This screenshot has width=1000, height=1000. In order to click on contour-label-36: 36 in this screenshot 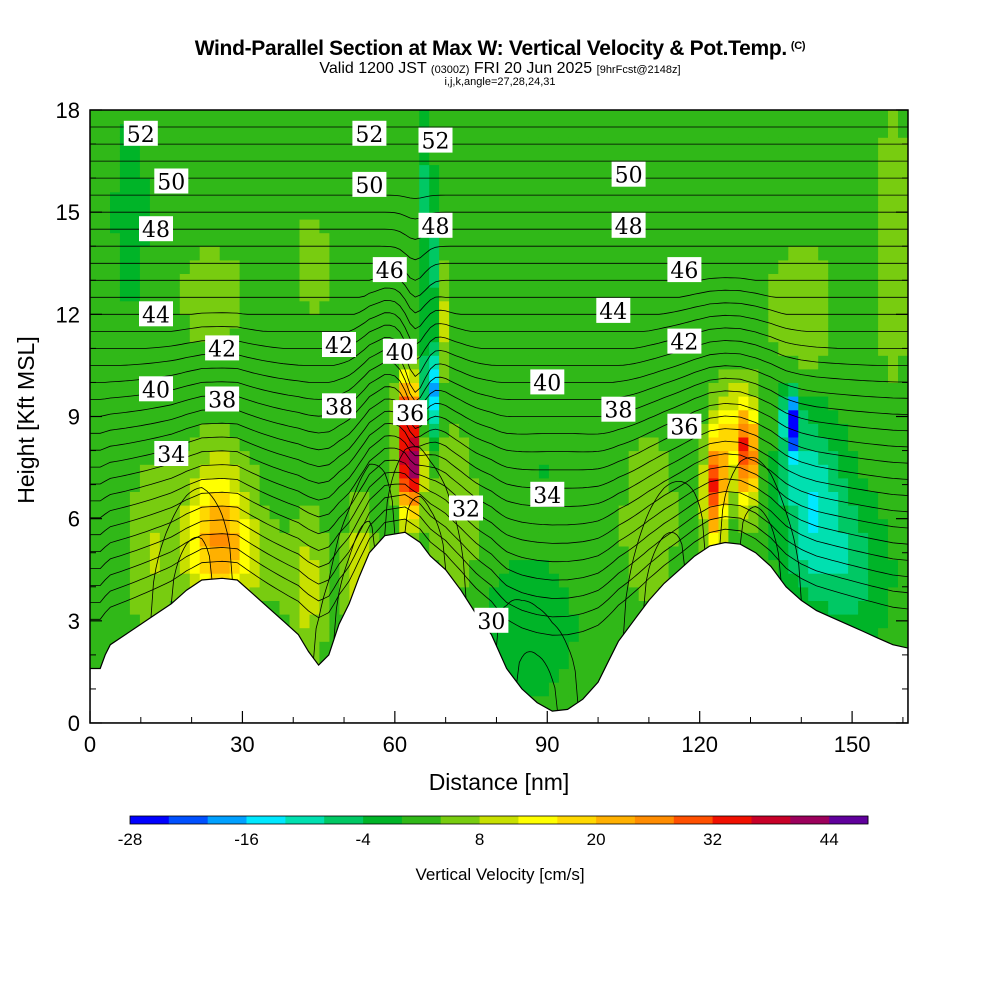, I will do `click(684, 427)`.